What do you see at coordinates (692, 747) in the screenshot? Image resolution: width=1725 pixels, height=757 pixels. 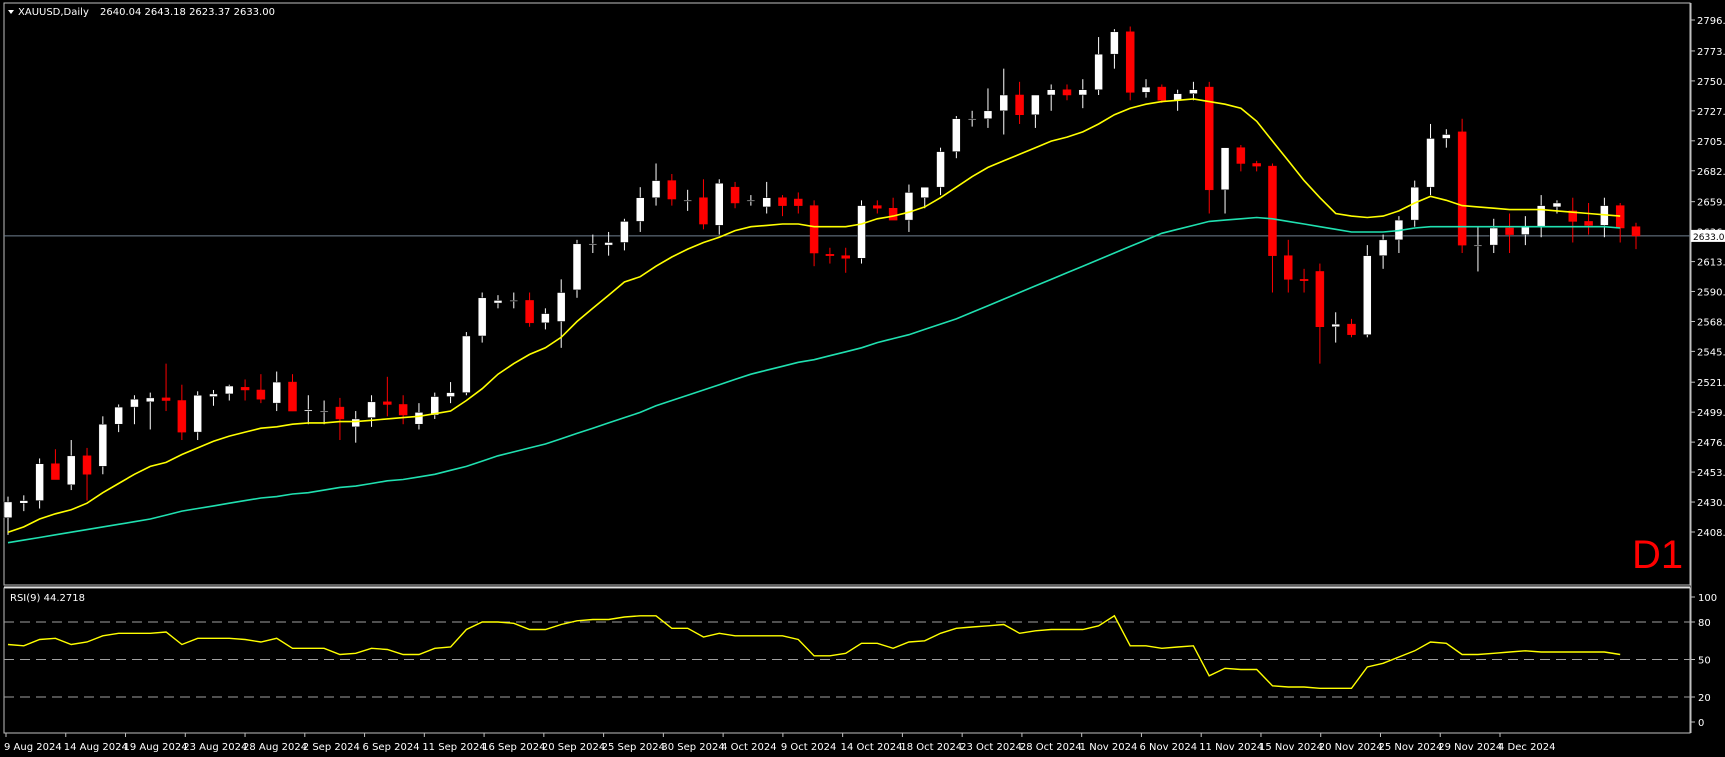 I see `time-label: 30 Sep 2024` at bounding box center [692, 747].